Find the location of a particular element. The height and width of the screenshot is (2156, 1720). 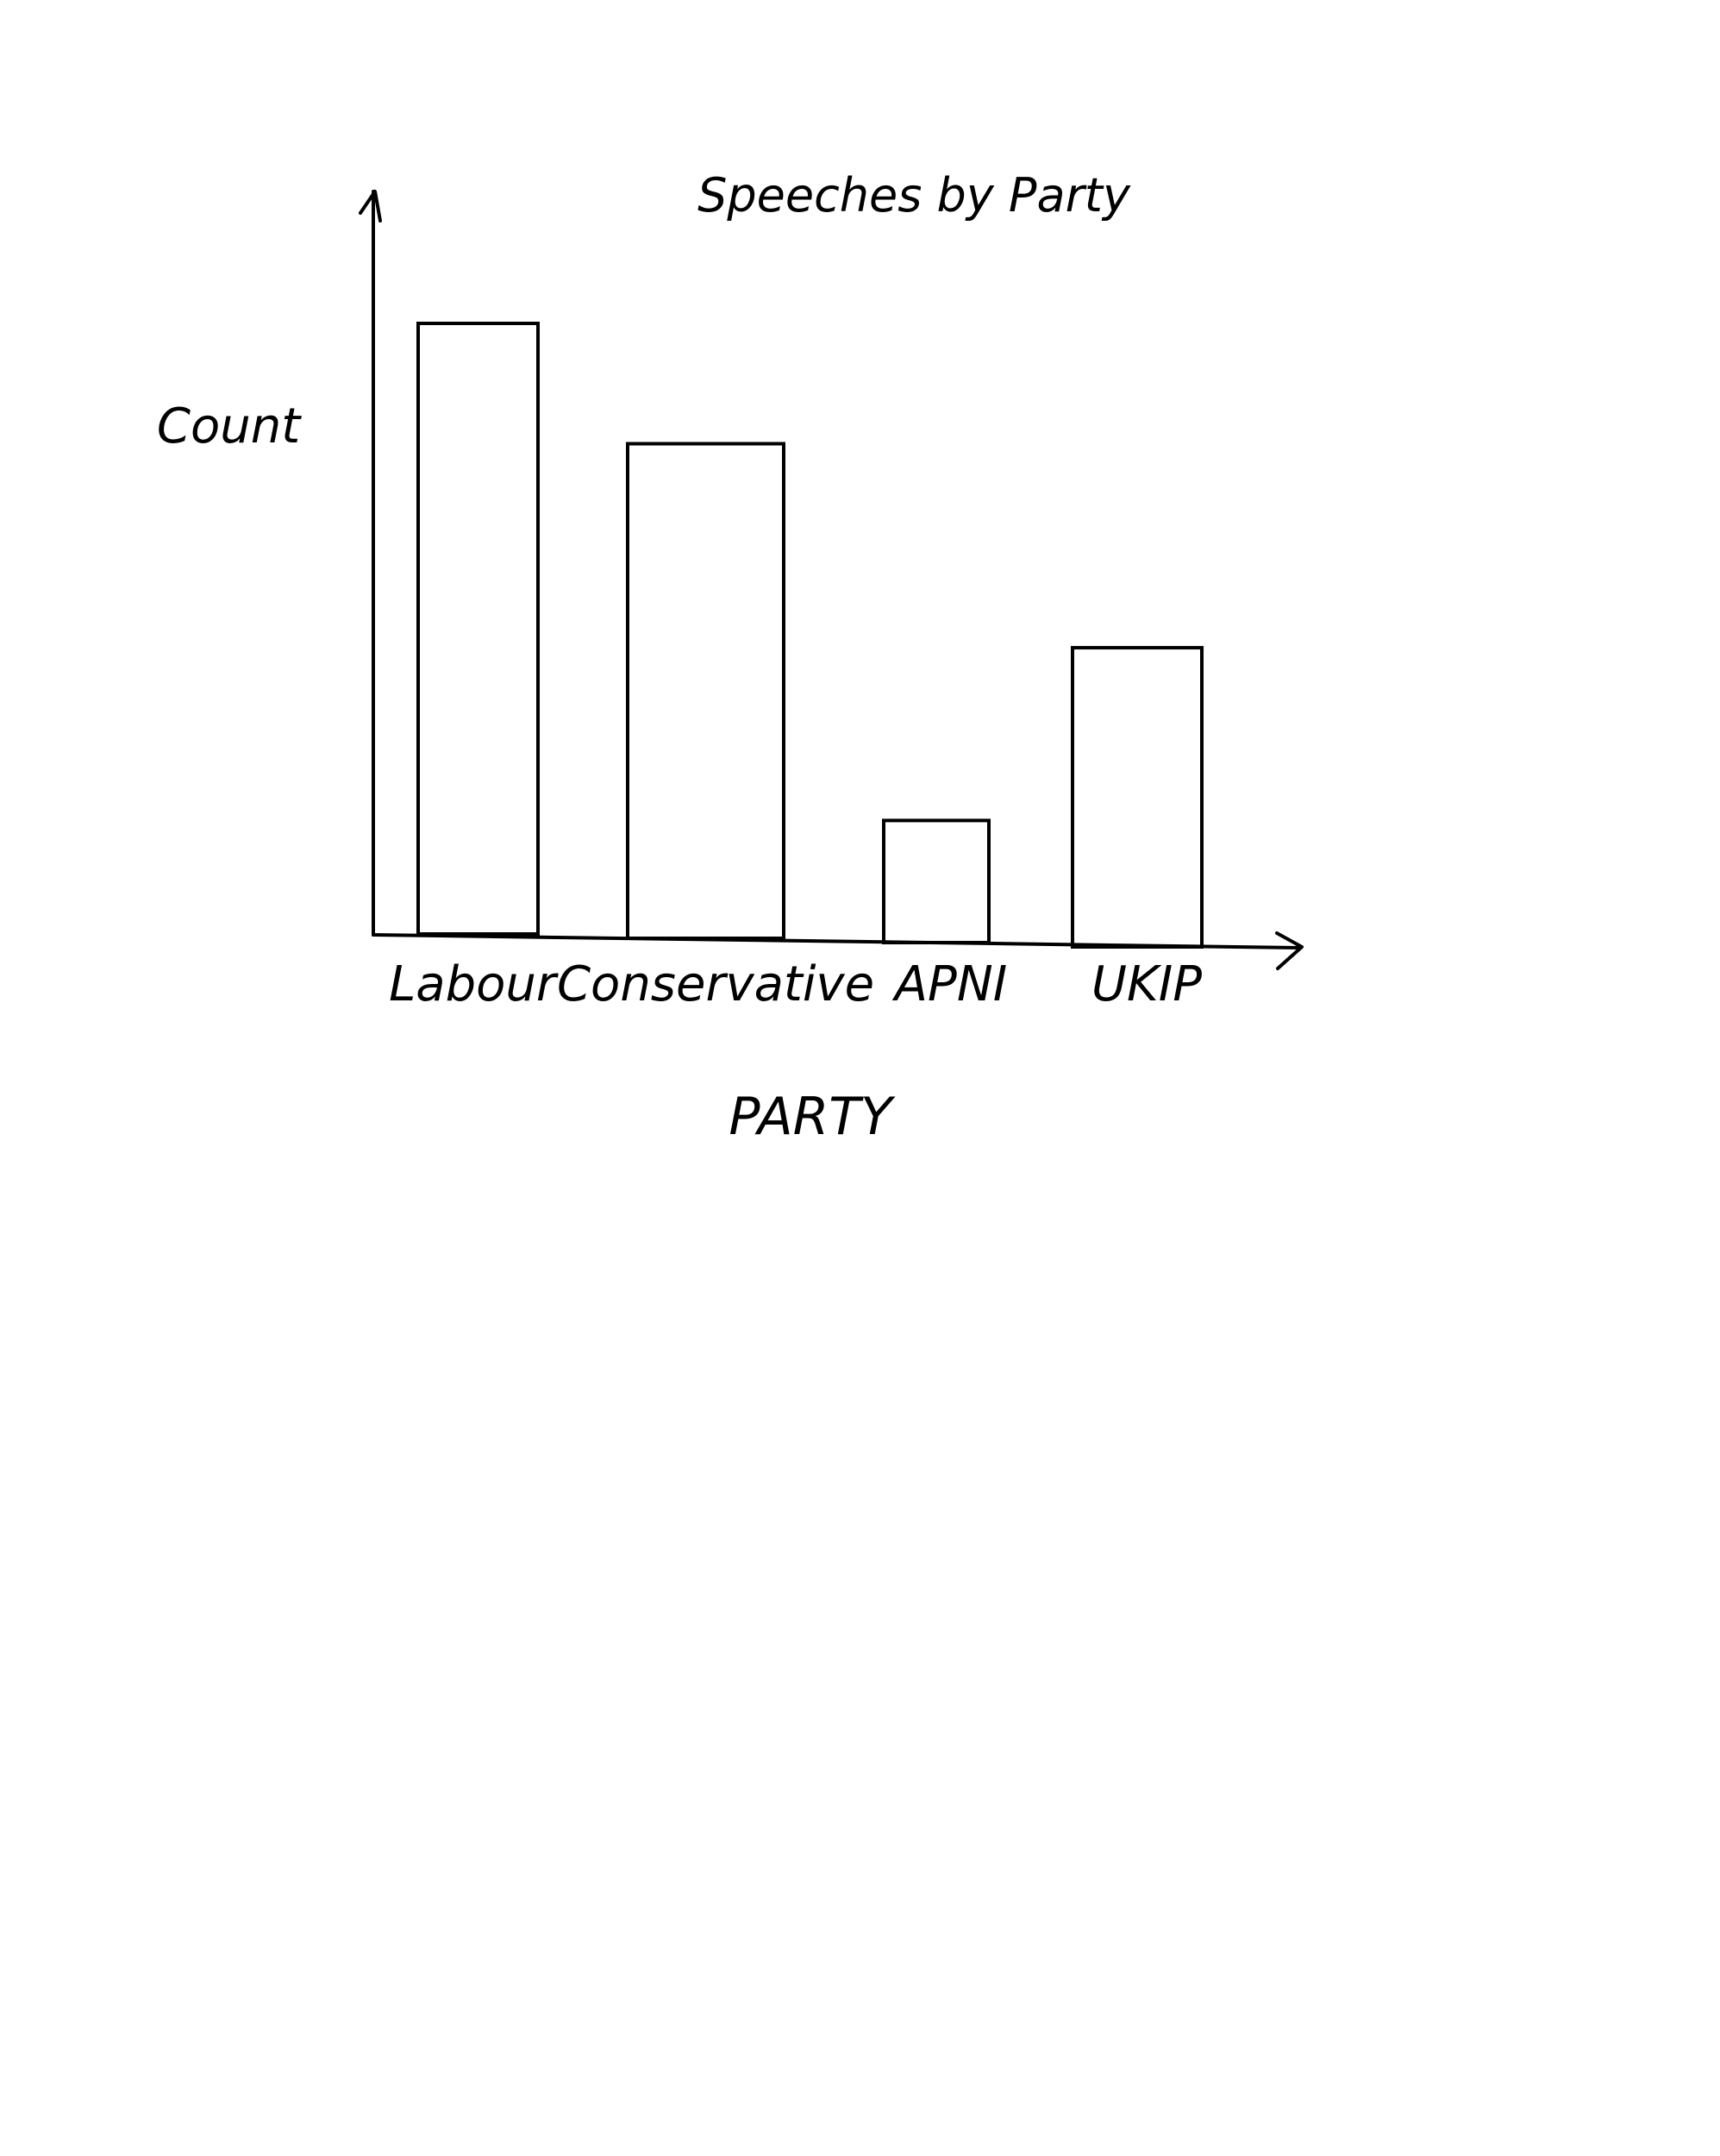

y-axis-label: Count is located at coordinates (229, 426).